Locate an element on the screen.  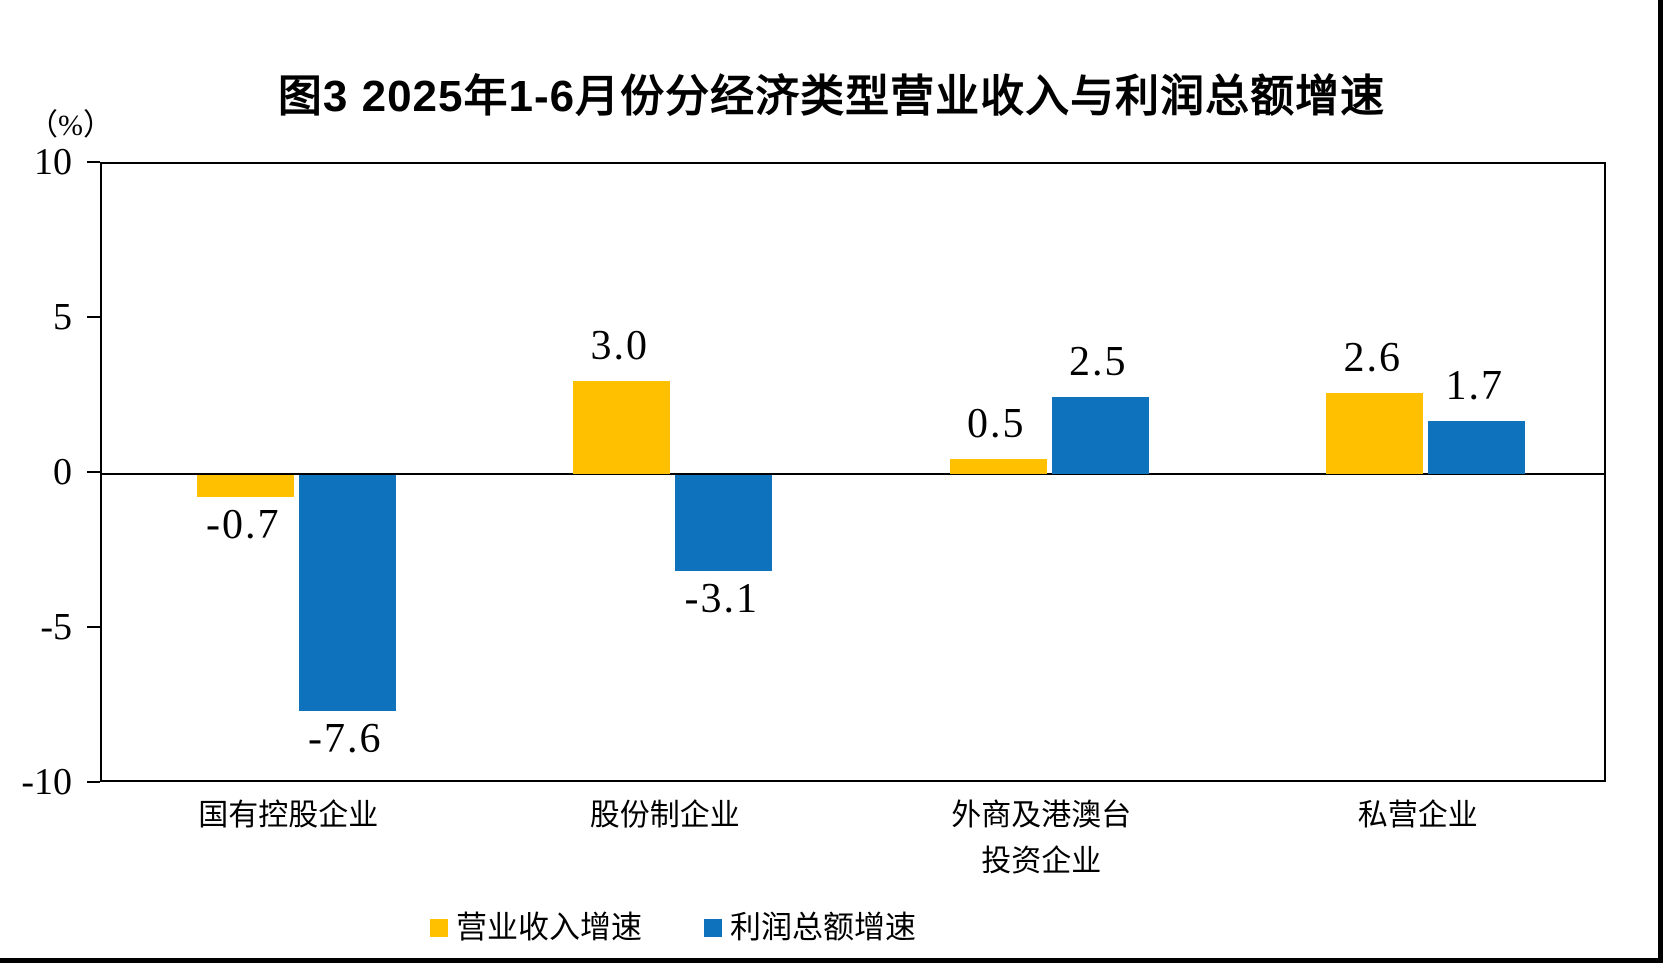
data-label: 1.7 is located at coordinates (1474, 386).